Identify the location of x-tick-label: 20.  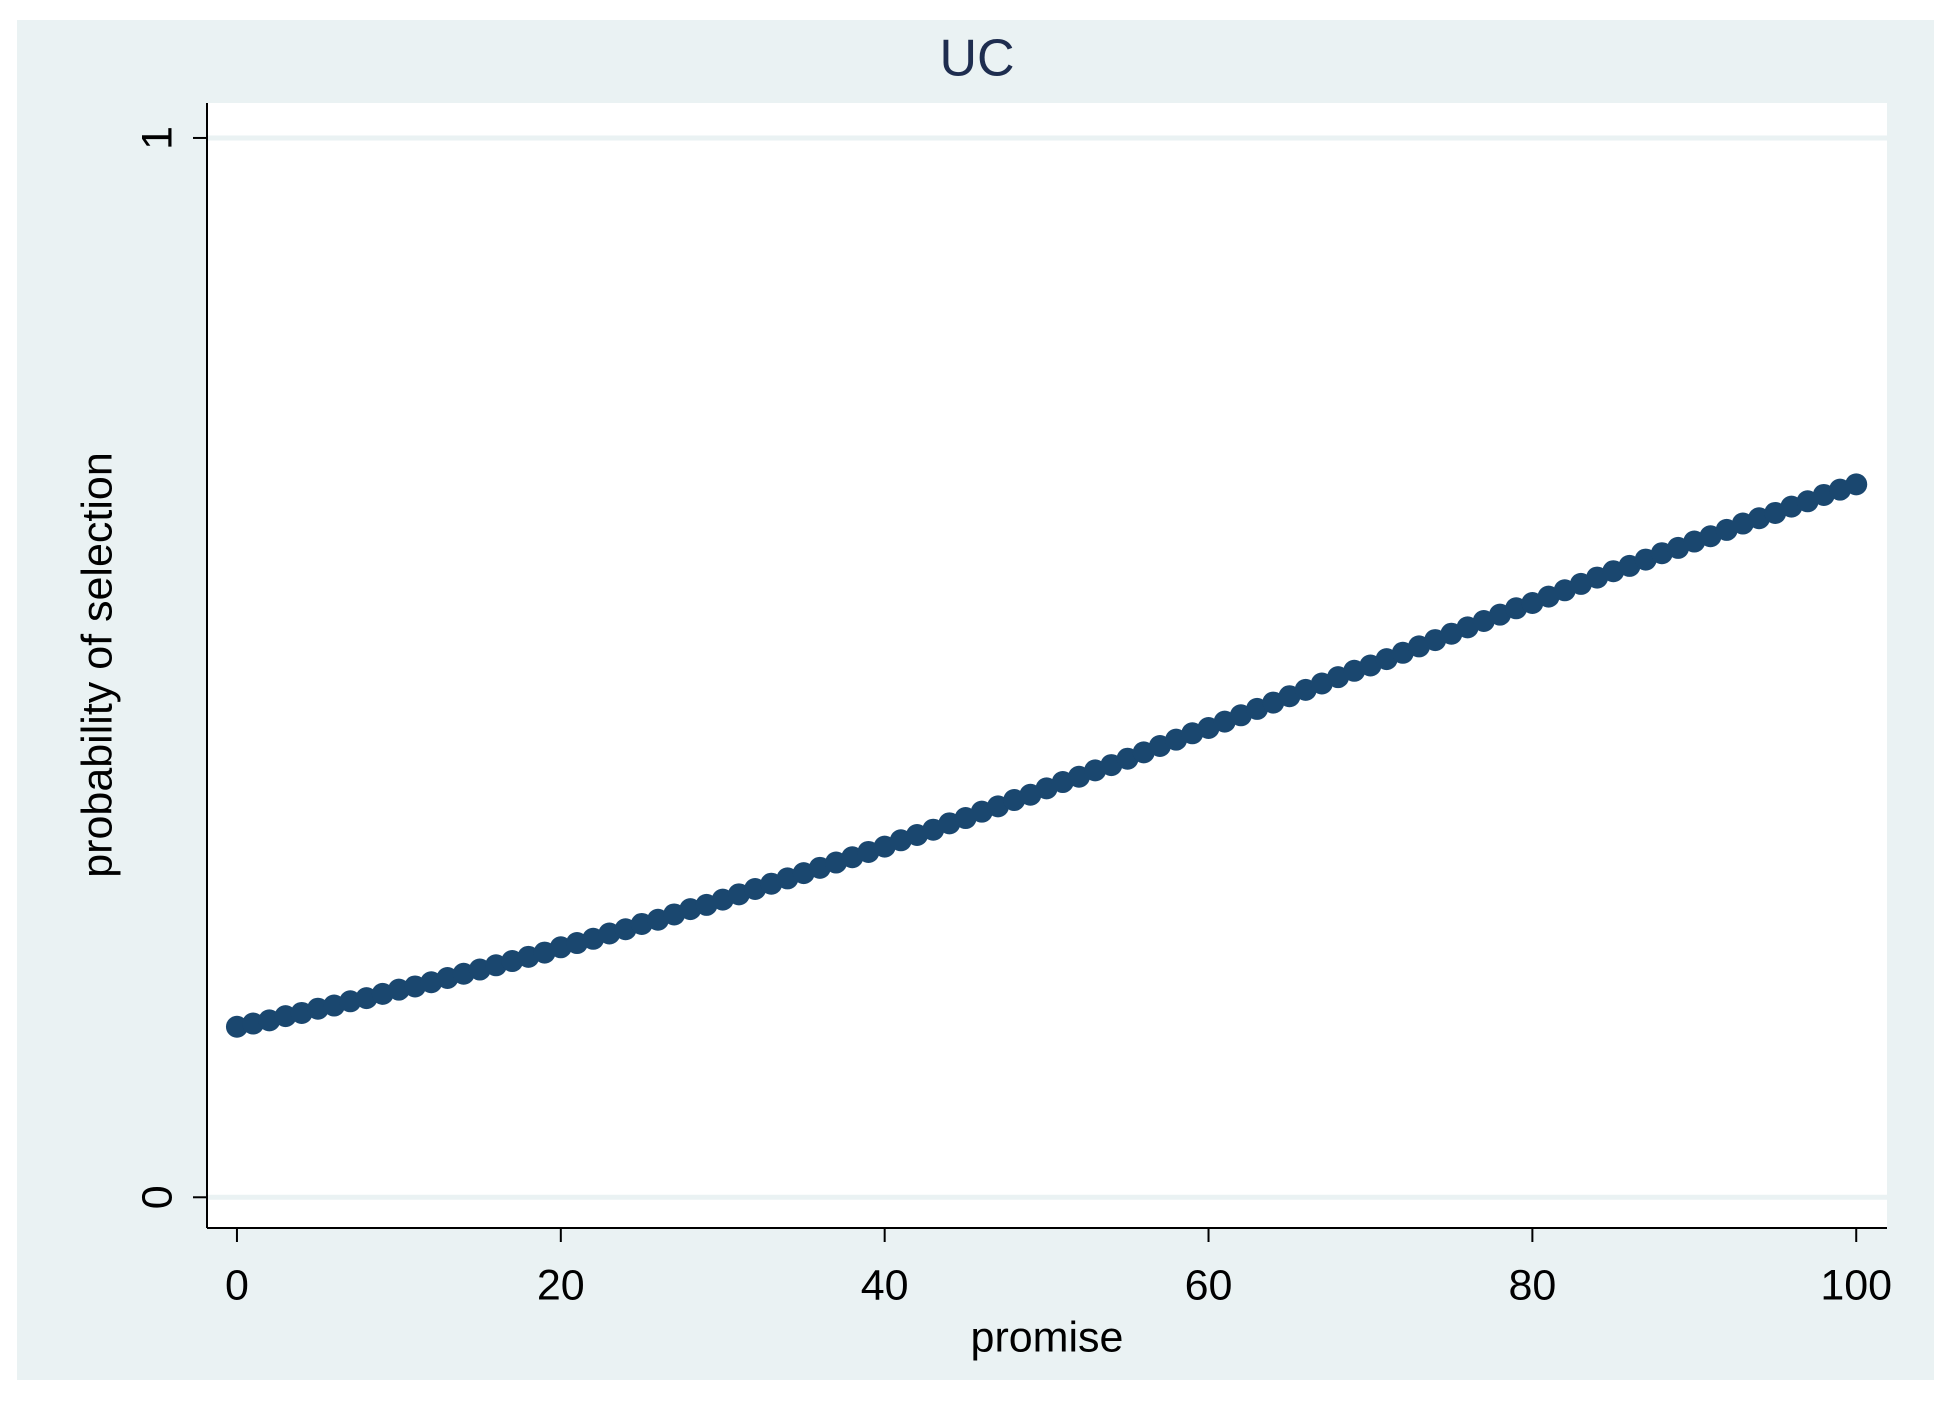
(561, 1285).